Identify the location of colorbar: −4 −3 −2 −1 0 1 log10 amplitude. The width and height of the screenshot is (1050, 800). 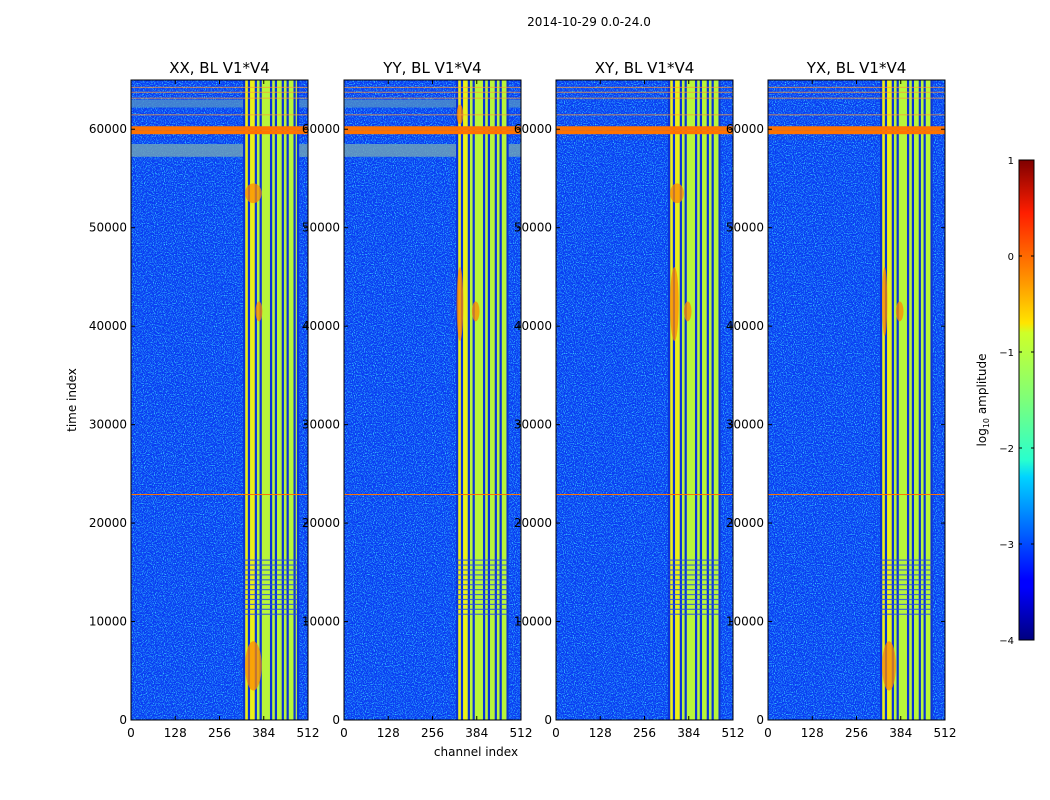
(1005, 401).